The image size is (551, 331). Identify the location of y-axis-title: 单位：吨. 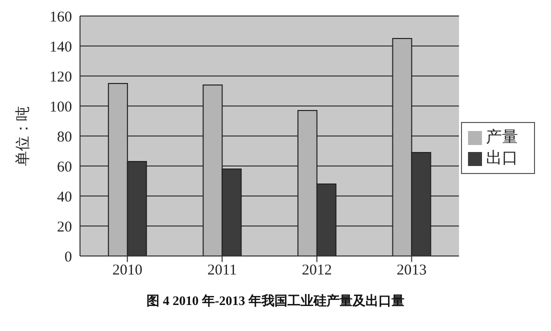
(23, 136).